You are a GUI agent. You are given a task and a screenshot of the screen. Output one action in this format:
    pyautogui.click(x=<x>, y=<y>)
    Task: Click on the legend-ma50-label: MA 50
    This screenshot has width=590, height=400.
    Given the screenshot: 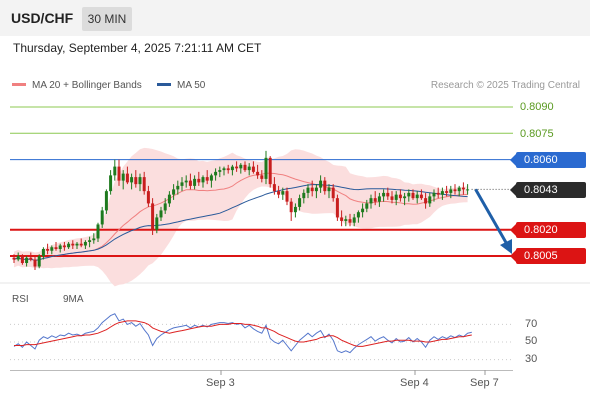 What is the action you would take?
    pyautogui.click(x=191, y=85)
    